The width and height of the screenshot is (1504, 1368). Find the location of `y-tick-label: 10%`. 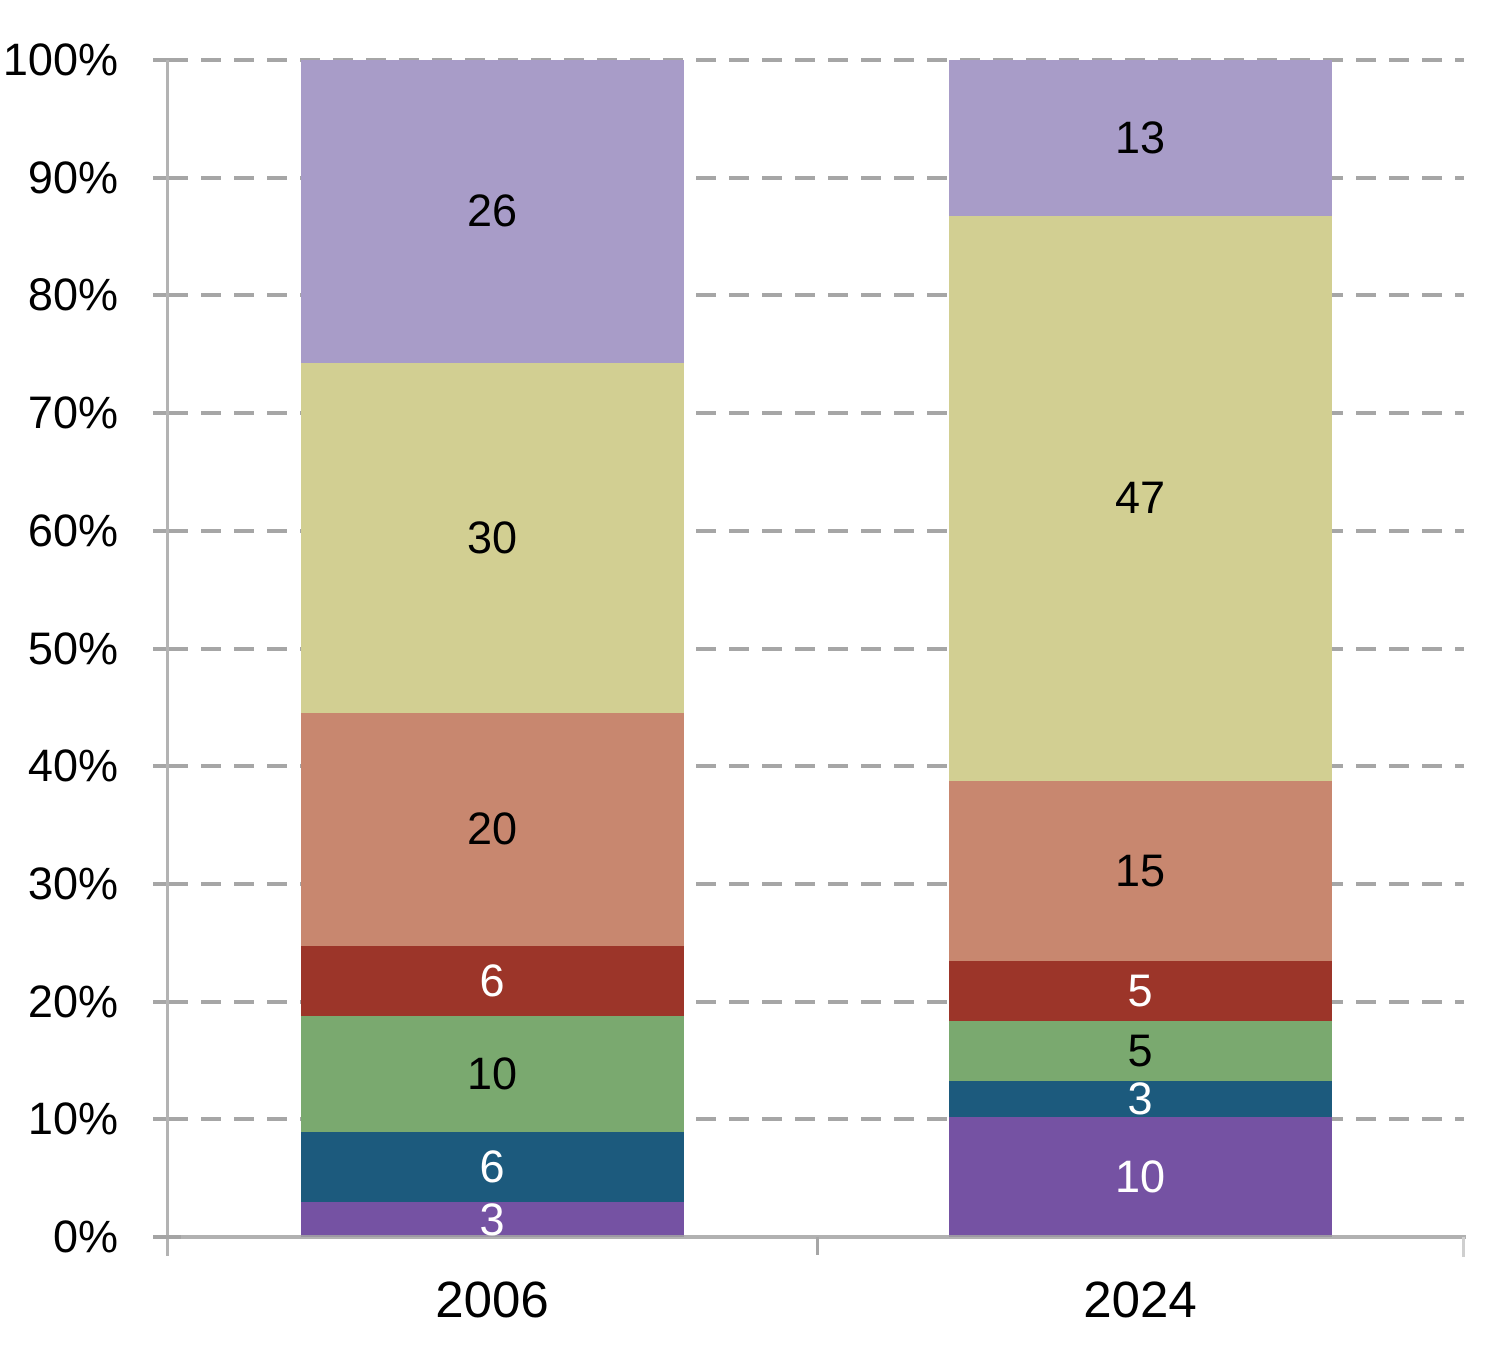

y-tick-label: 10% is located at coordinates (72, 1119).